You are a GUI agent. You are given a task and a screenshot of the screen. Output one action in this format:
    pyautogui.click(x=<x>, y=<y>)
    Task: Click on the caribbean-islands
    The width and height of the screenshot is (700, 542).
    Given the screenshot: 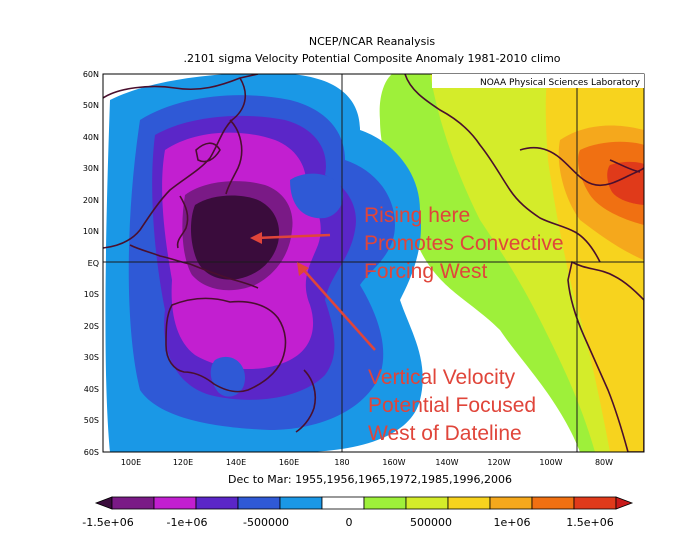 What is the action you would take?
    pyautogui.click(x=625, y=166)
    